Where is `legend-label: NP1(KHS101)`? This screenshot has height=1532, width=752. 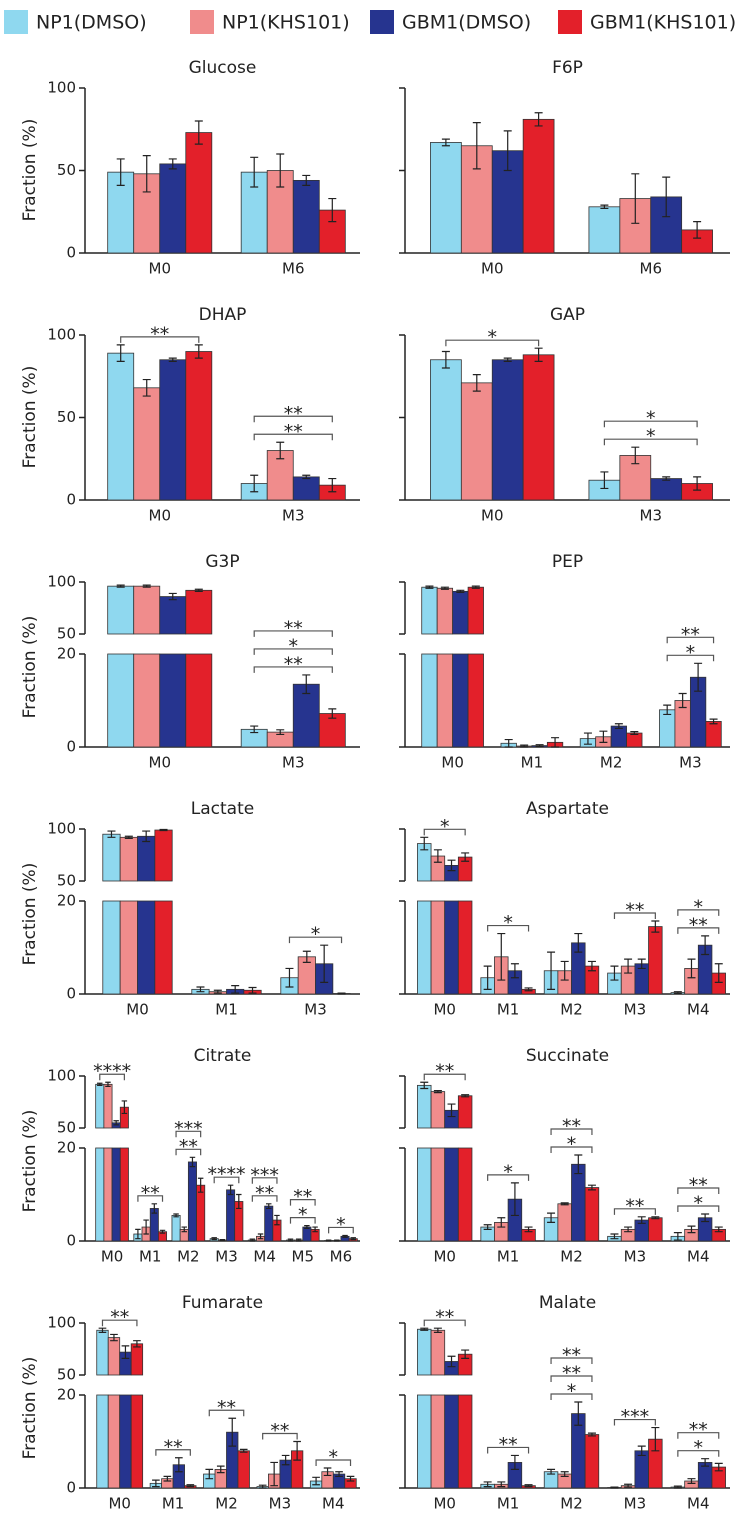
legend-label: NP1(KHS101) is located at coordinates (286, 23).